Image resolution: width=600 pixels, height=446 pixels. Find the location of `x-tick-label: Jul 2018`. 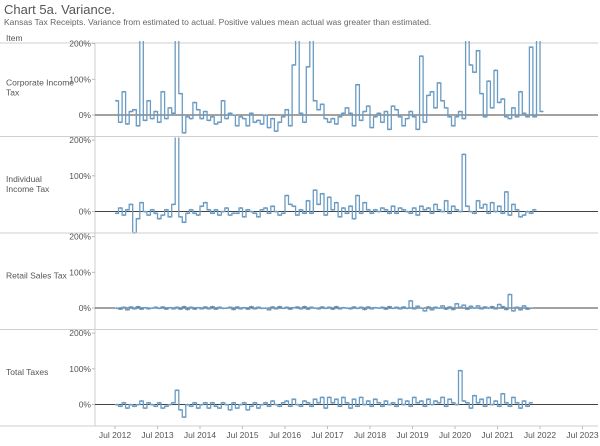

x-tick-label: Jul 2018 is located at coordinates (370, 435).